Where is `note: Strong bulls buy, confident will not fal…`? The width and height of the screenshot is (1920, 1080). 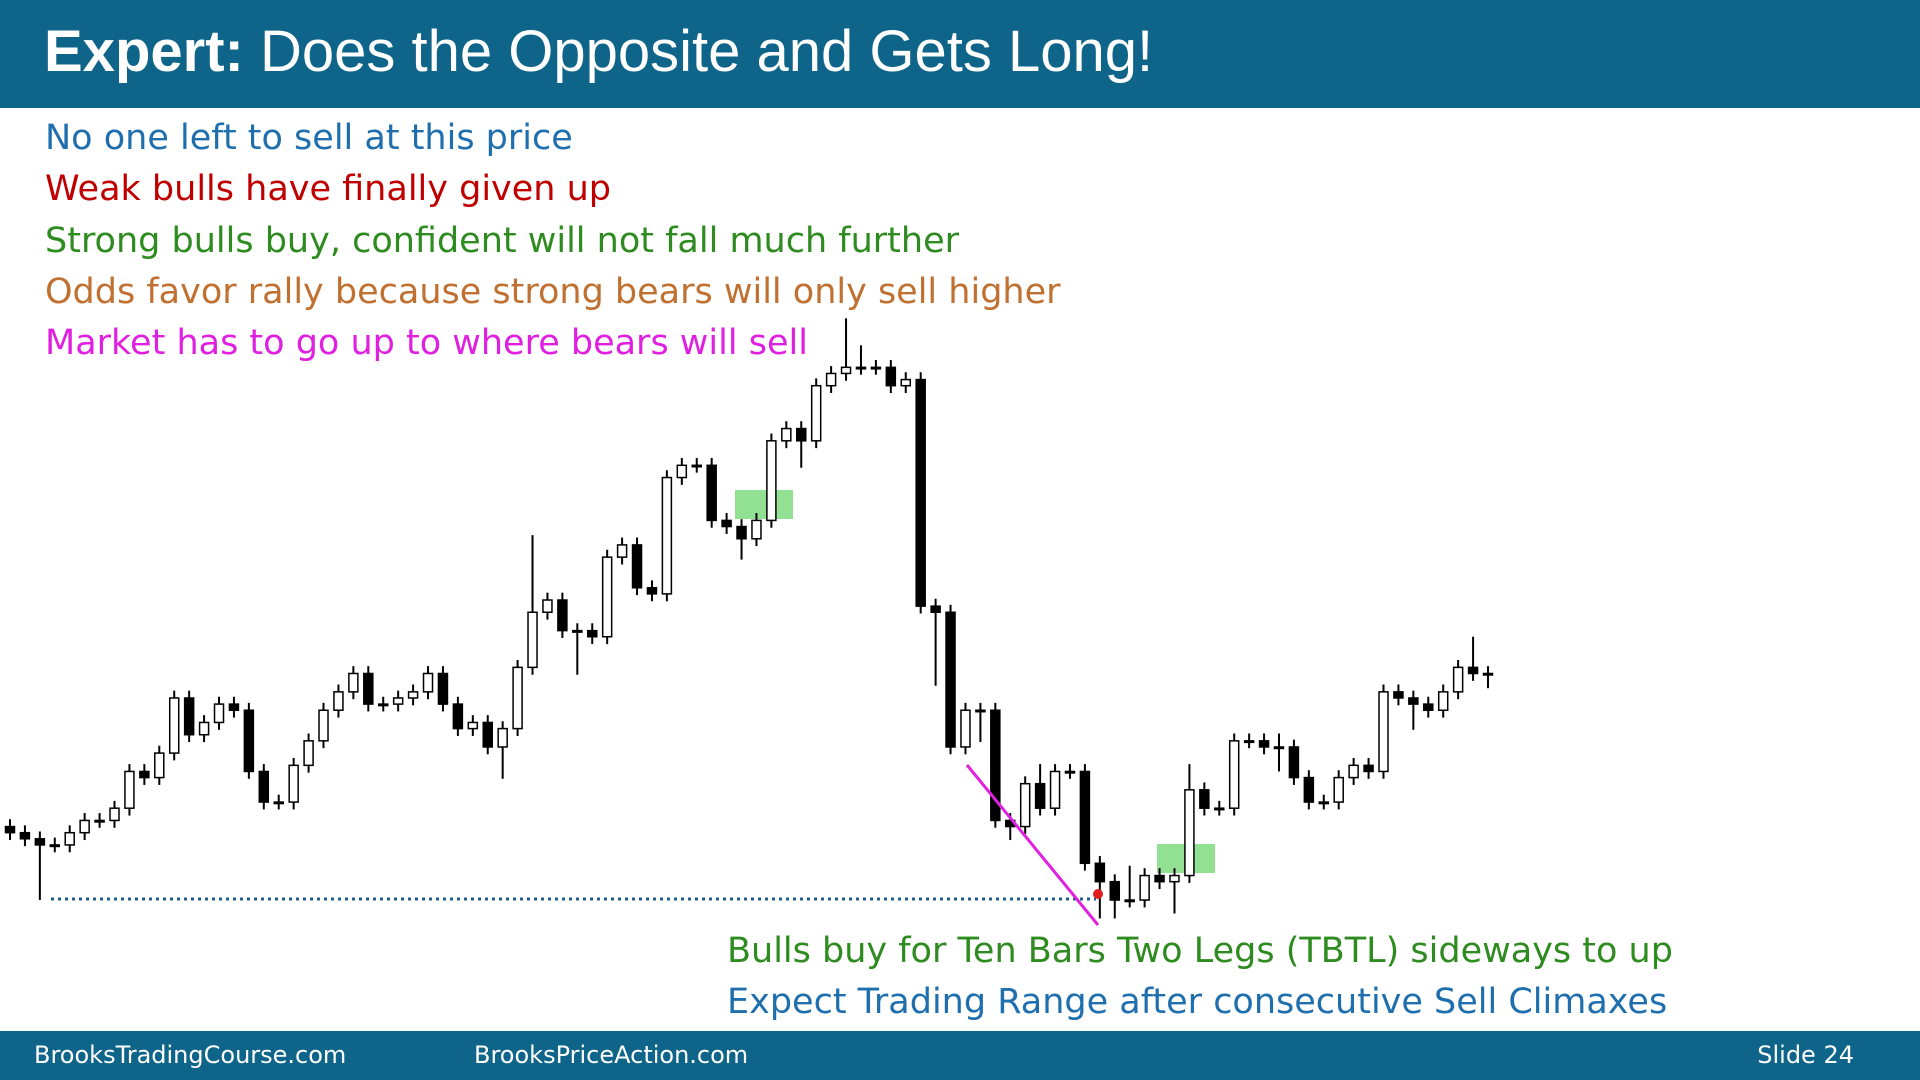 note: Strong bulls buy, confident will not fal… is located at coordinates (502, 241).